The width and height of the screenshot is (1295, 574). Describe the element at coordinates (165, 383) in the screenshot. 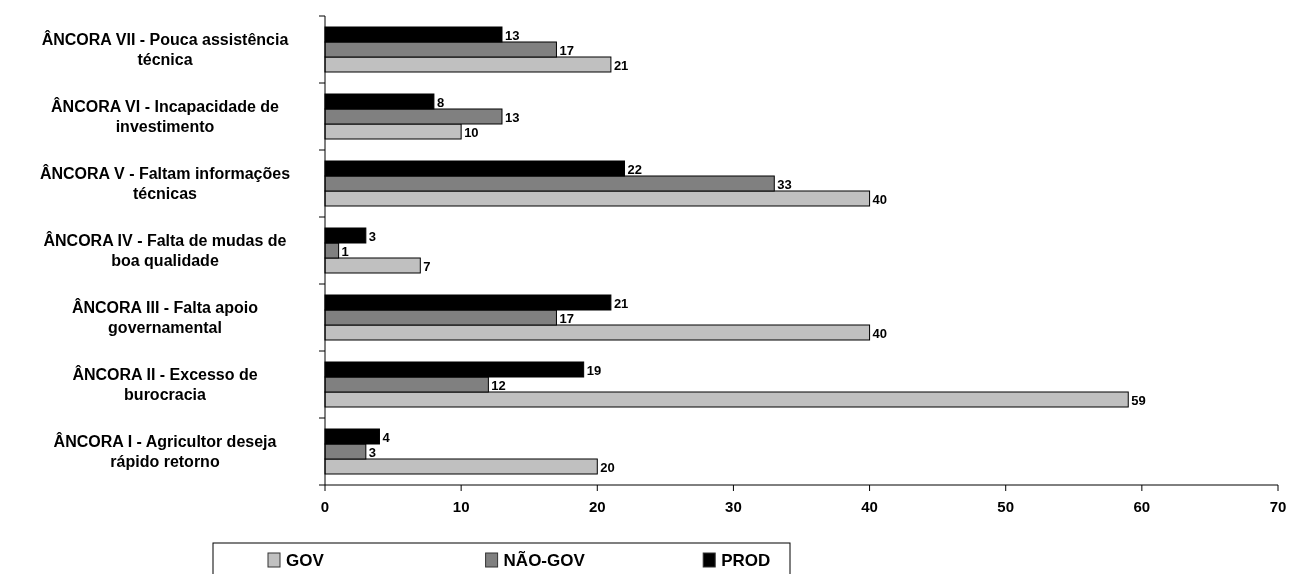

I see `y-tick-label: ÂNCORA II - Excesso de burocracia` at that location.